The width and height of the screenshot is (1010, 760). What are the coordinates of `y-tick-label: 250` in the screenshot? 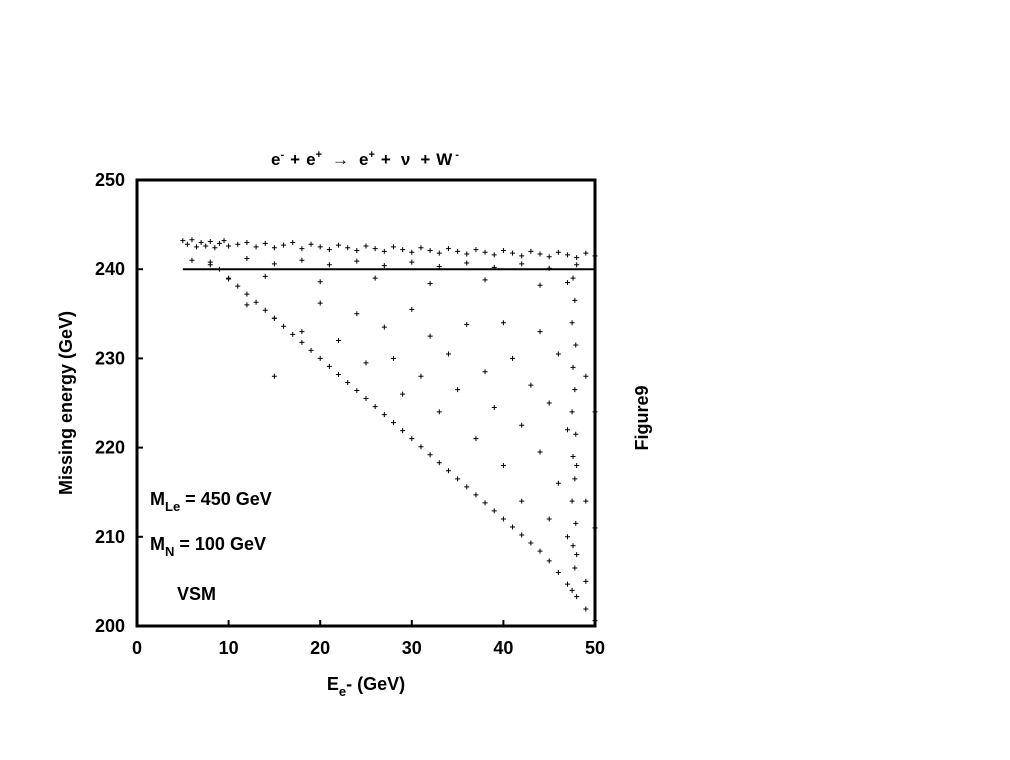 It's located at (110, 180).